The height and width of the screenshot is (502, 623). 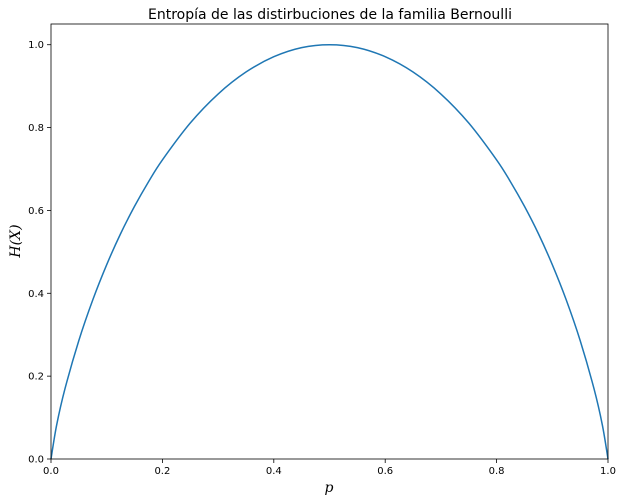 What do you see at coordinates (329, 488) in the screenshot?
I see `x-axis-label: p` at bounding box center [329, 488].